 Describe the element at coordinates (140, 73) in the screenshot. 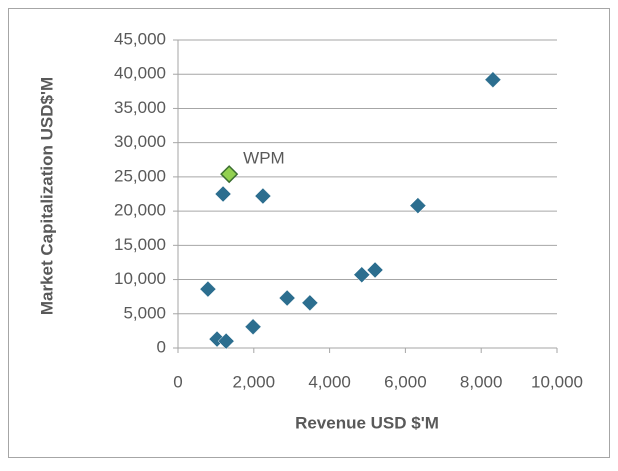

I see `y-tick-label: 40,000` at that location.